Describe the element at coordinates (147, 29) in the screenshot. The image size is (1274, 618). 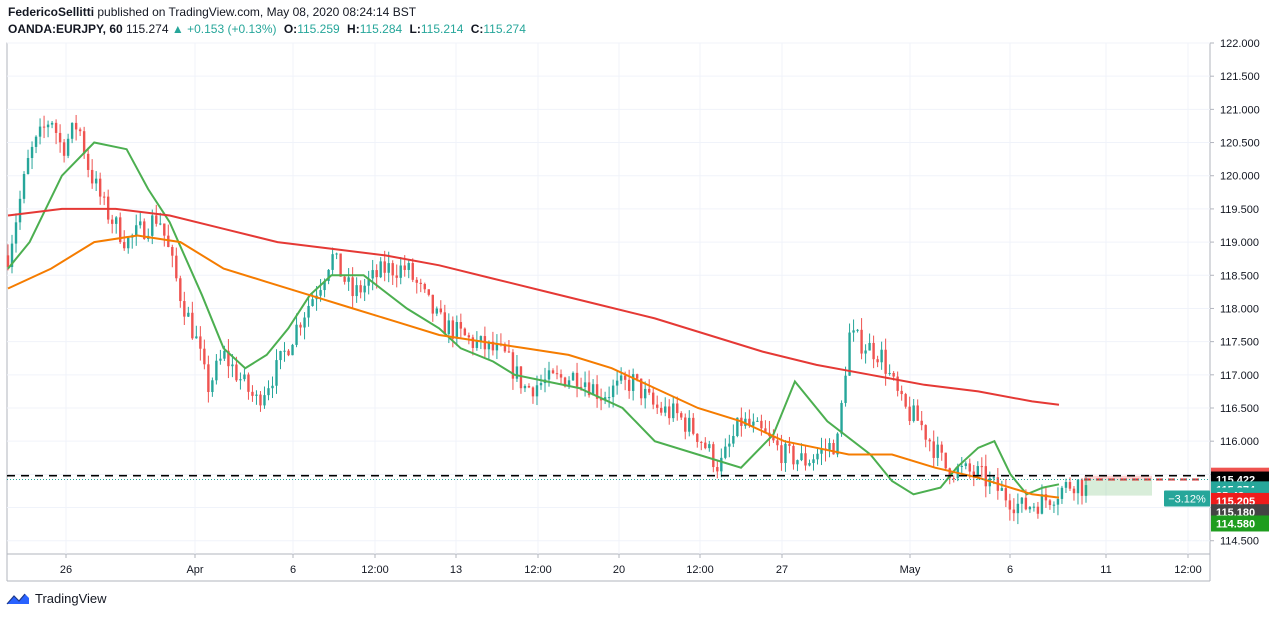
I see `last-price: 115.274` at that location.